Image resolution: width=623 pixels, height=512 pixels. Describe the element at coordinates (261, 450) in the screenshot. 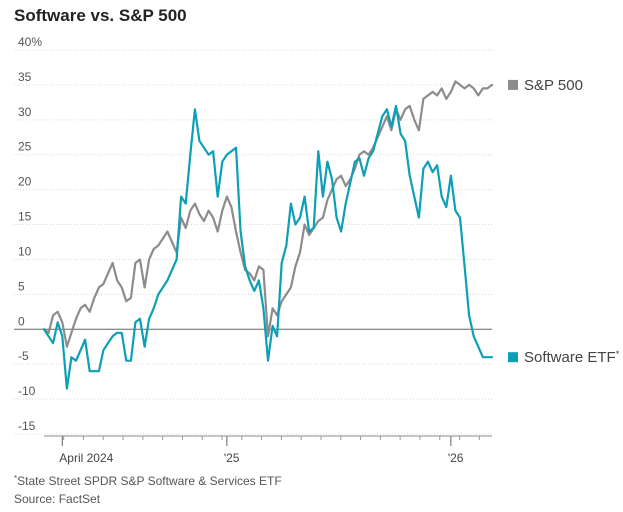

I see `x-axis-tick-labels: April 2024 '25 '26` at that location.